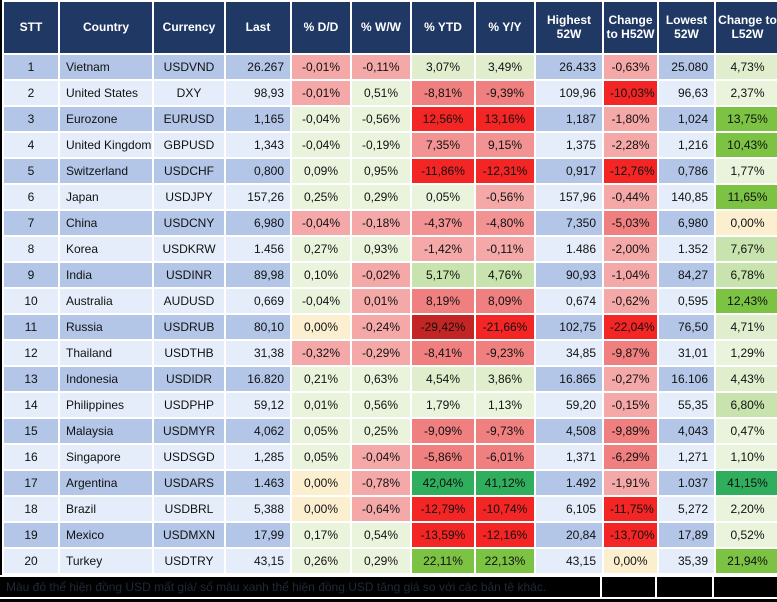 Image resolution: width=777 pixels, height=602 pixels. What do you see at coordinates (321, 405) in the screenshot?
I see `cell-dd: 0,01%` at bounding box center [321, 405].